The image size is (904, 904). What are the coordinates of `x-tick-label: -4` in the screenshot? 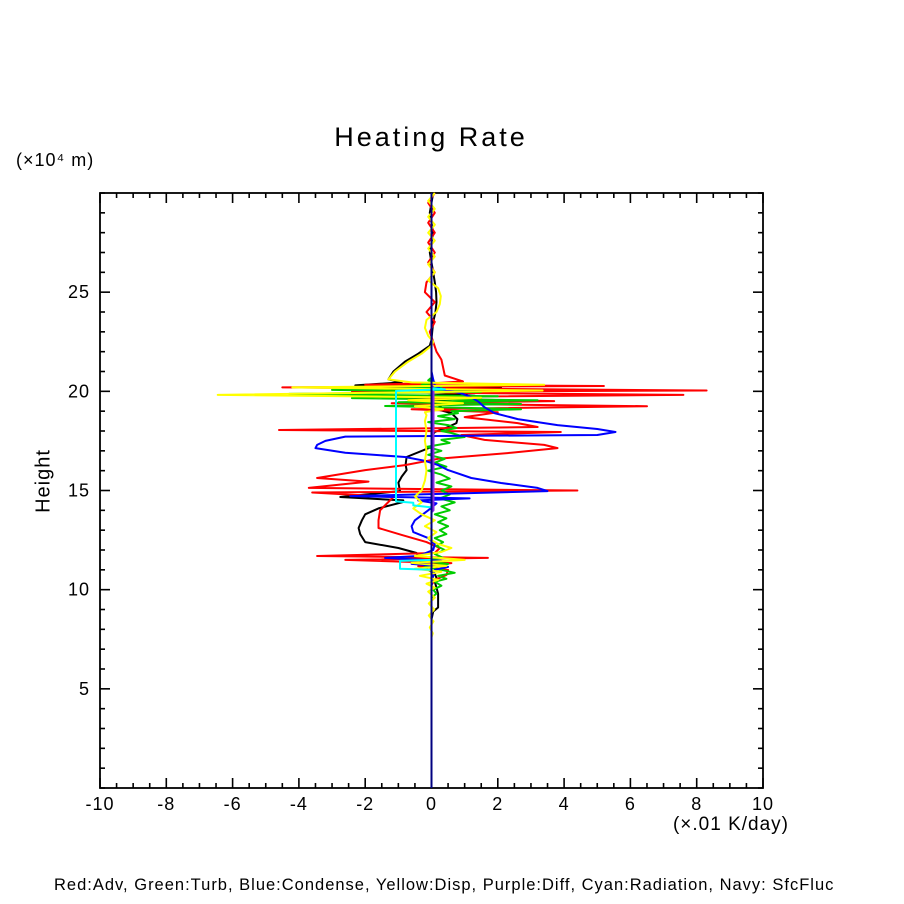 It's located at (299, 804).